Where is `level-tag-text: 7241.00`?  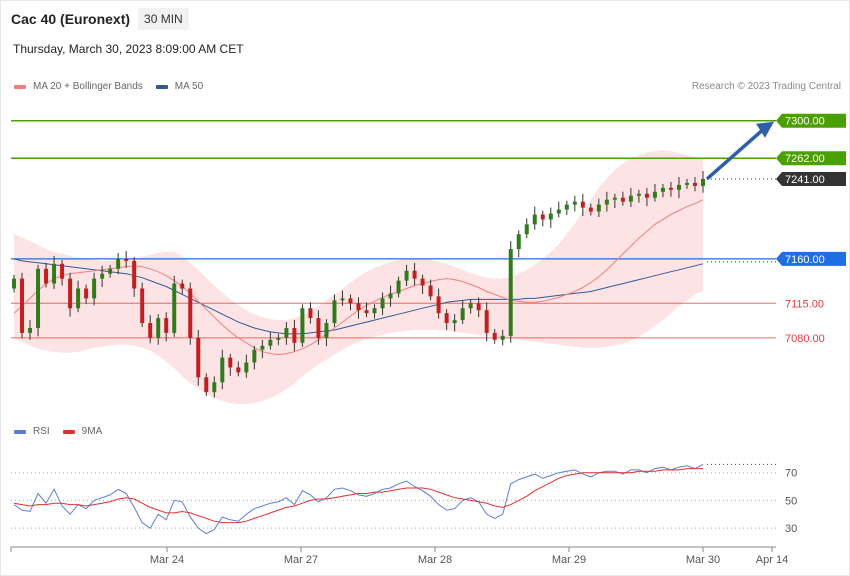 level-tag-text: 7241.00 is located at coordinates (805, 180).